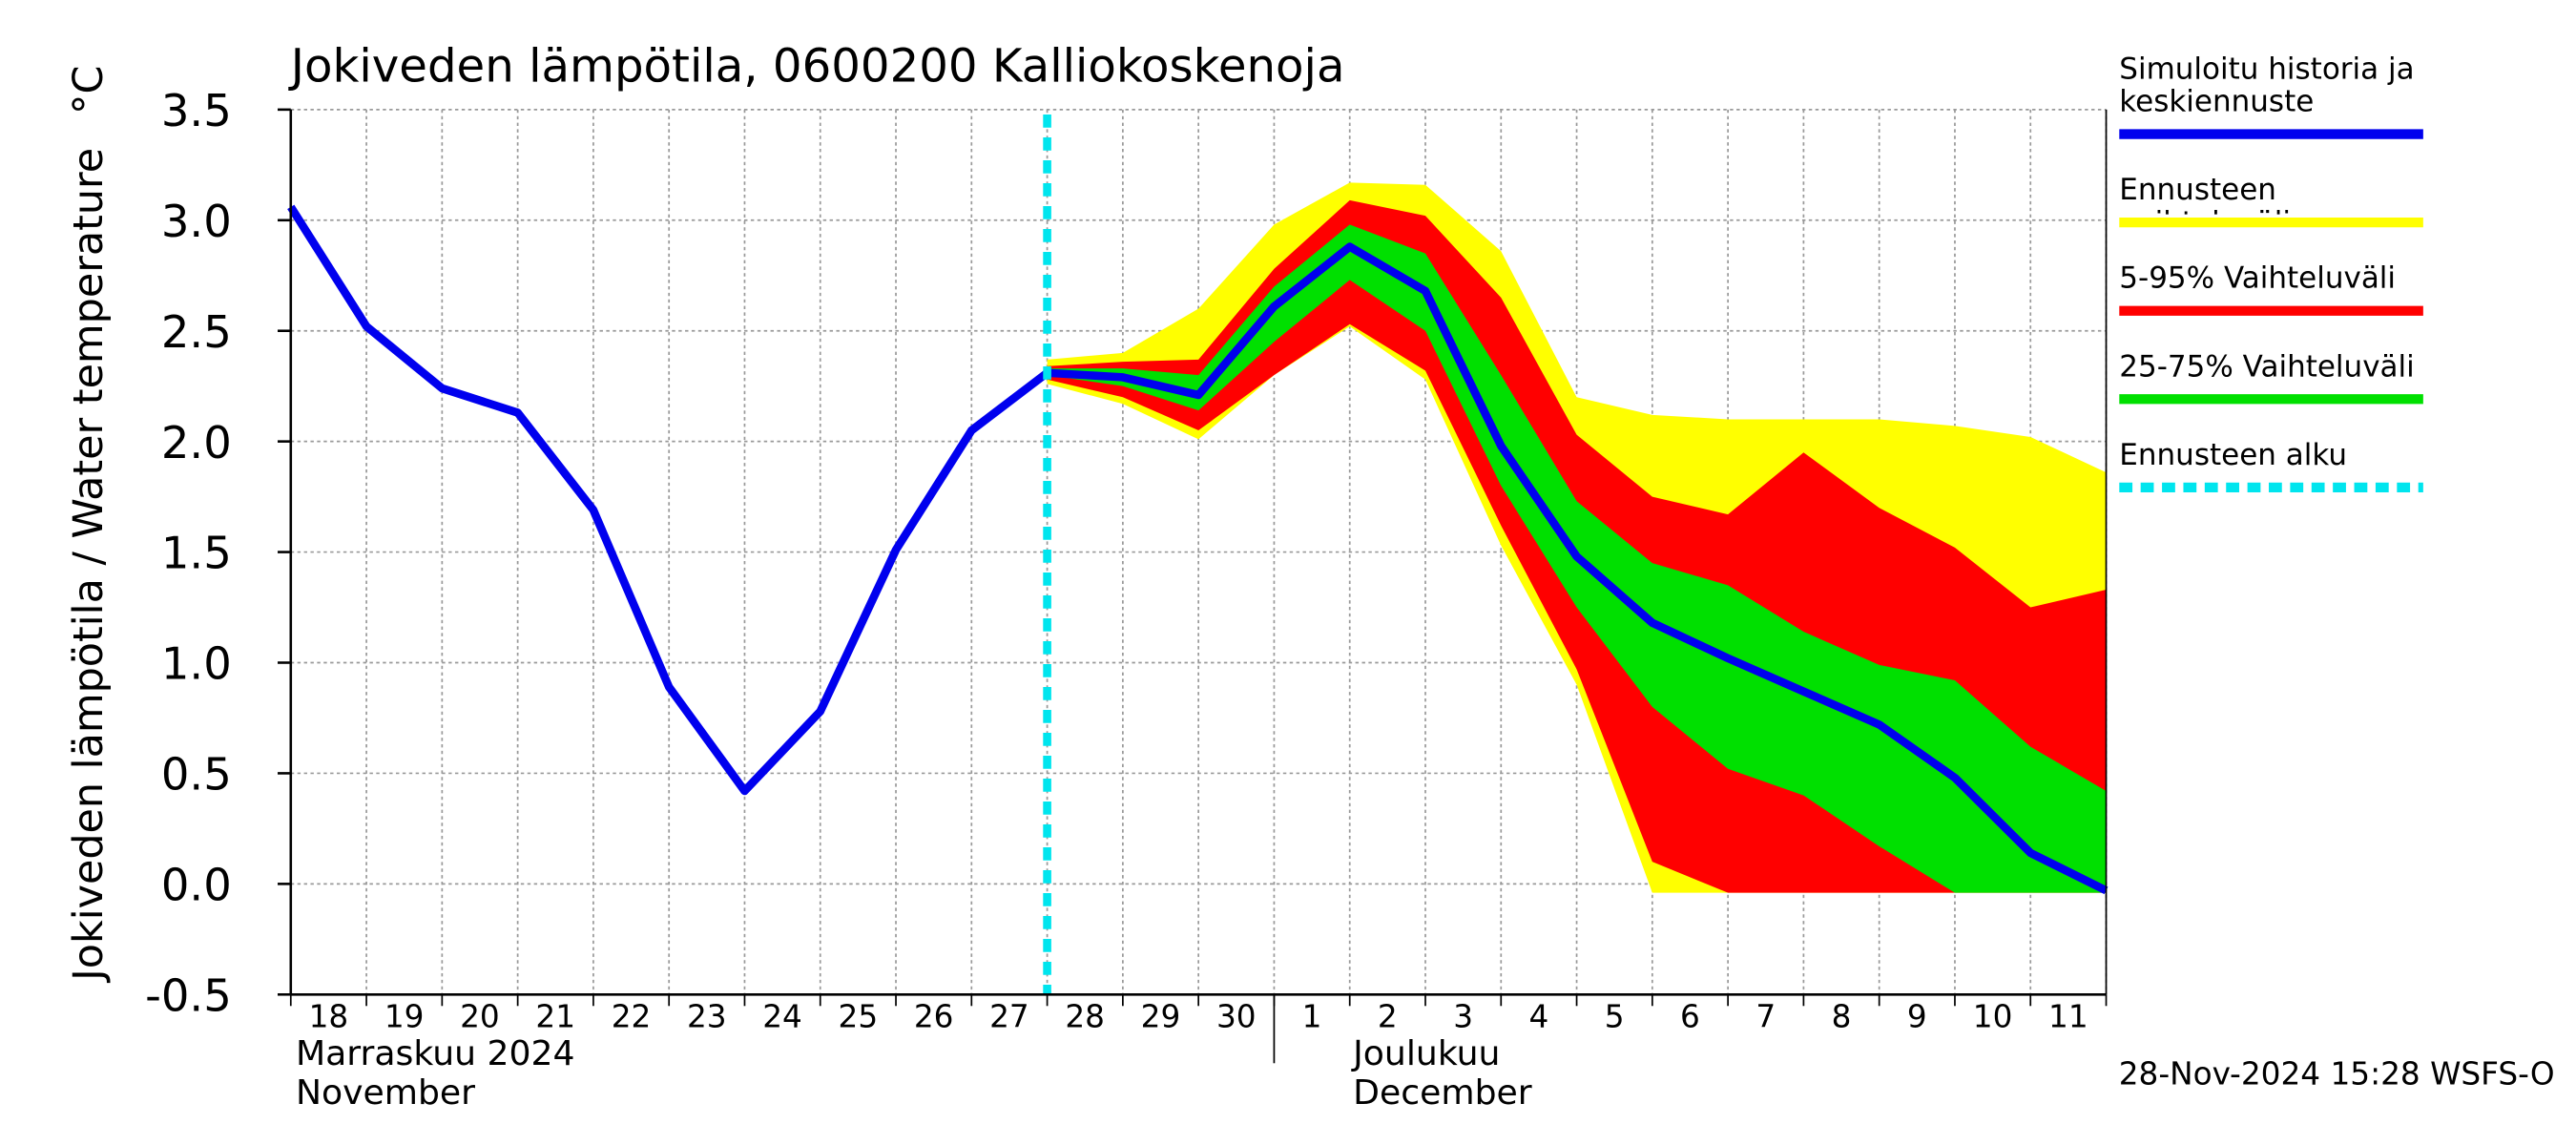 The image size is (2576, 1145). I want to click on x-tick-label: 21, so click(555, 1017).